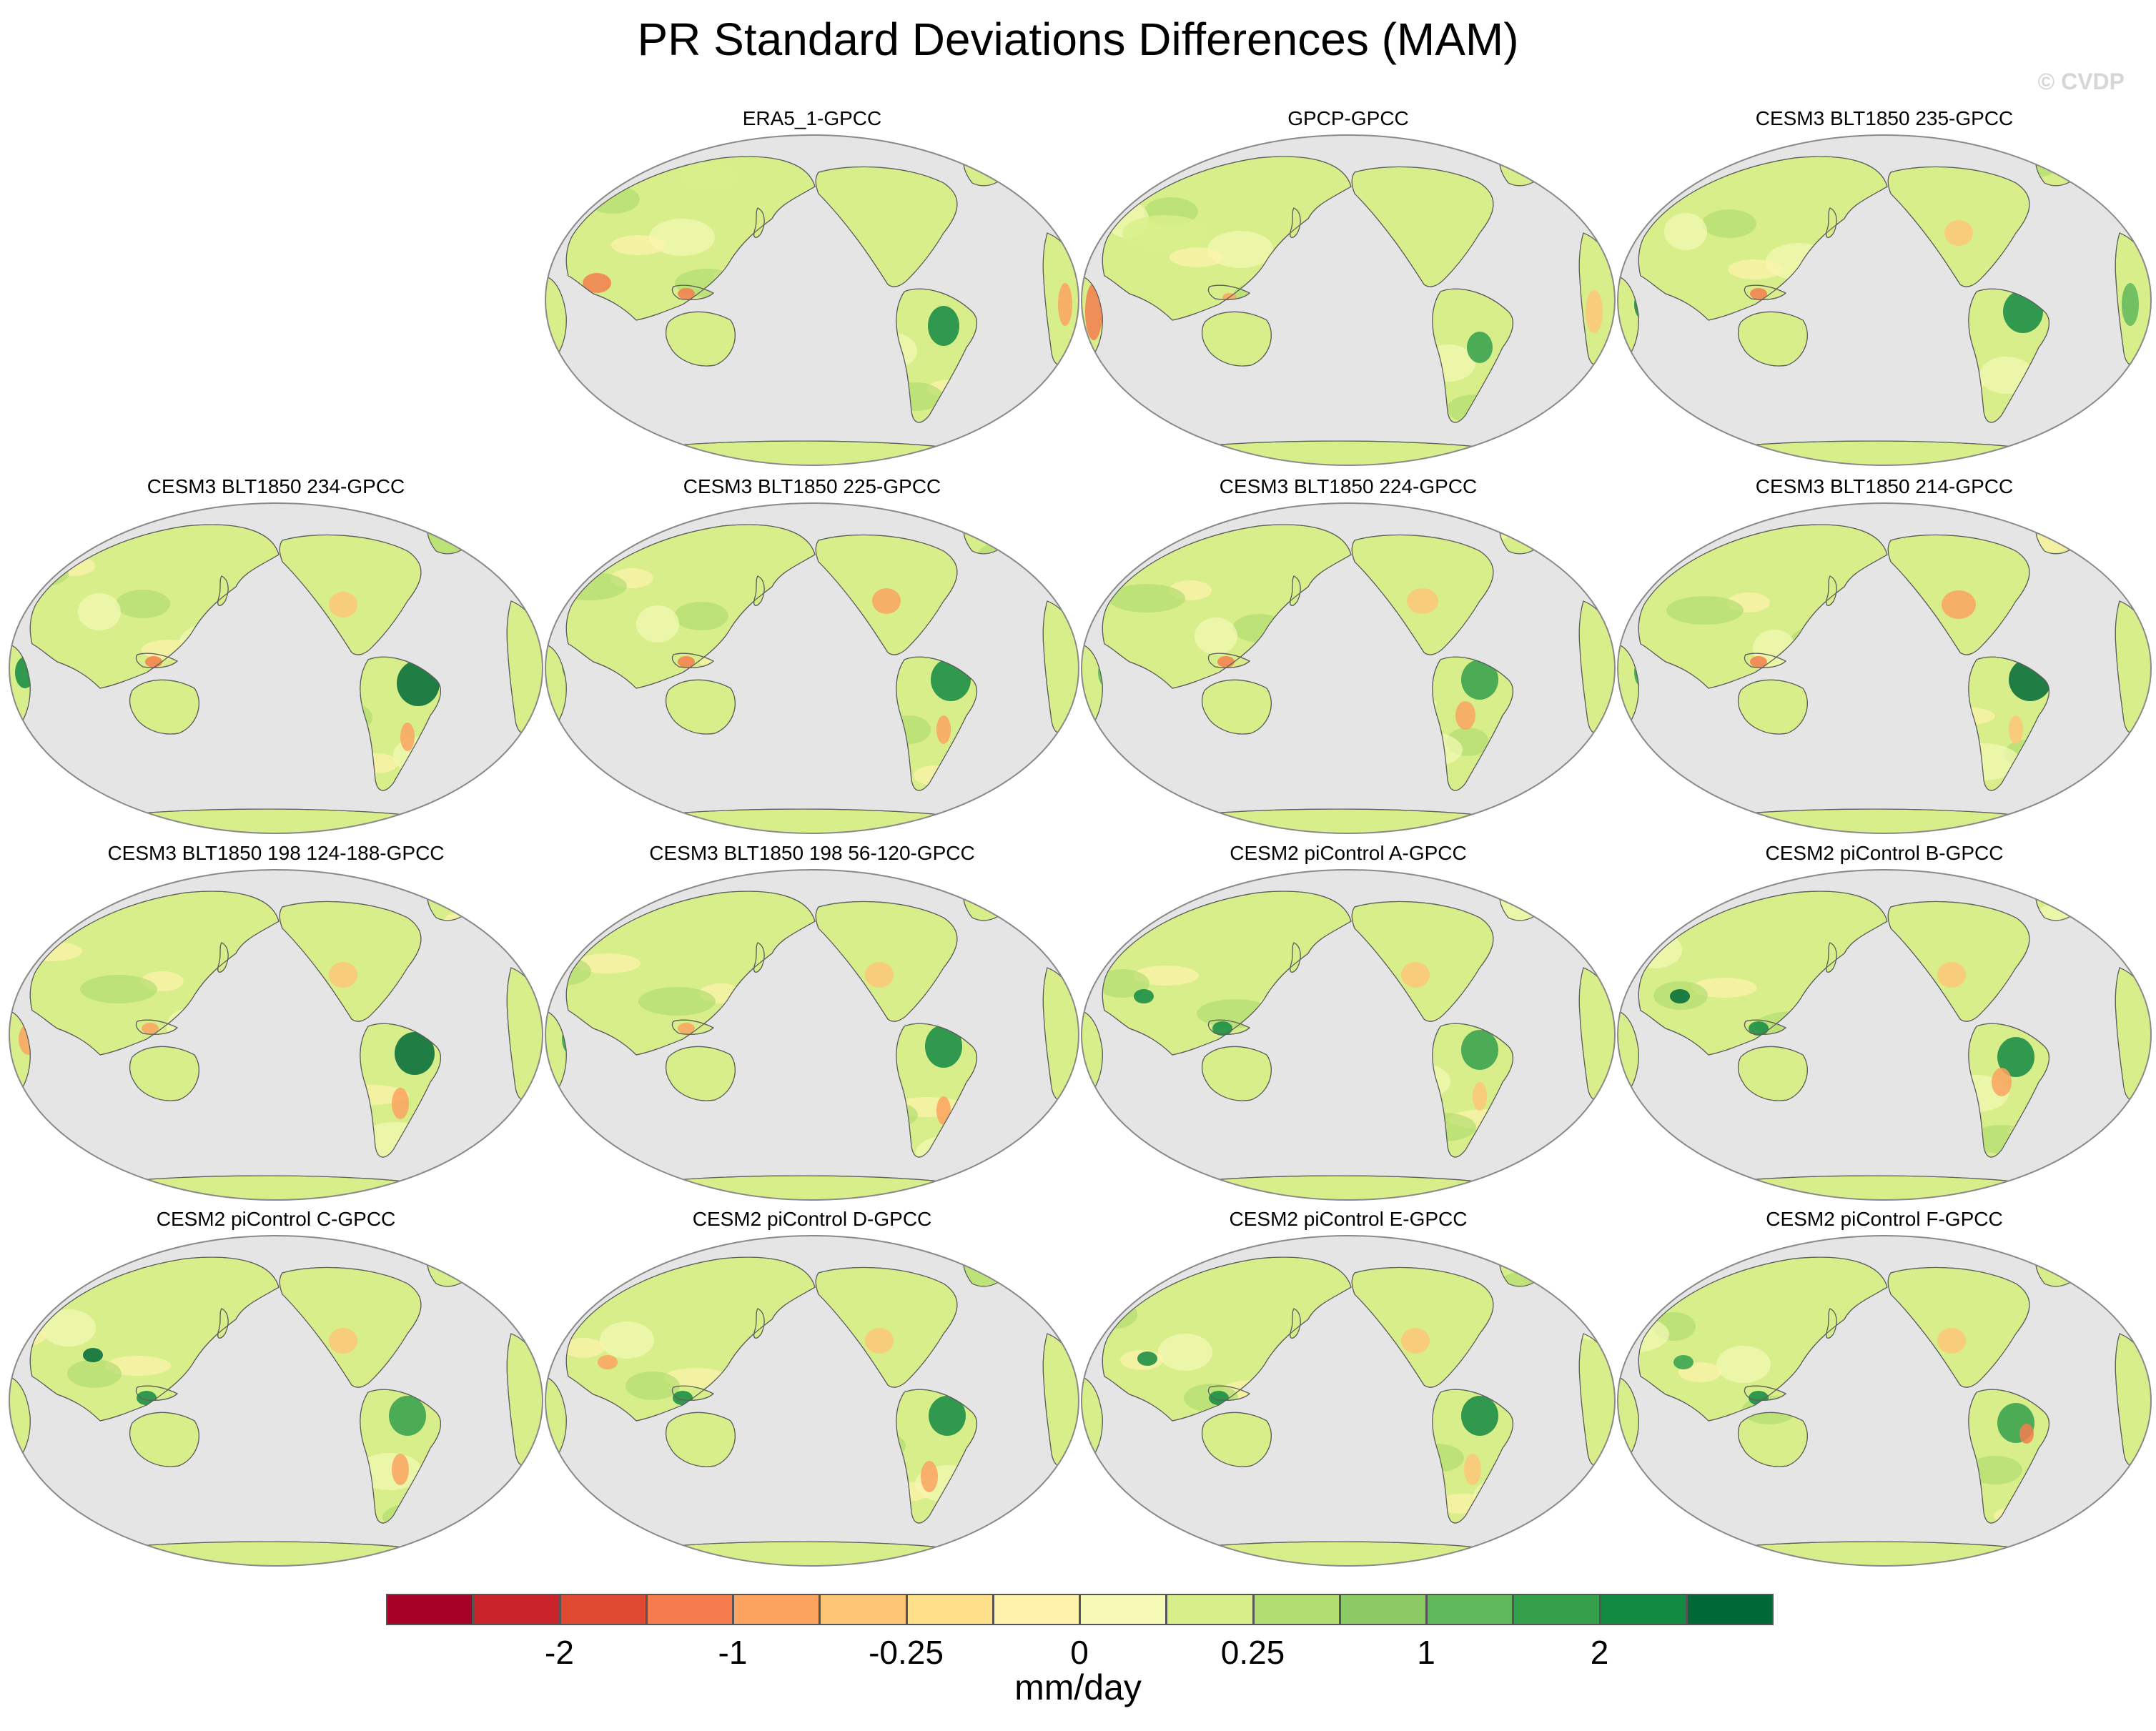 This screenshot has height=1731, width=2156. Describe the element at coordinates (276, 1219) in the screenshot. I see `panel-title: CESM2 piControl C-GPCC` at that location.